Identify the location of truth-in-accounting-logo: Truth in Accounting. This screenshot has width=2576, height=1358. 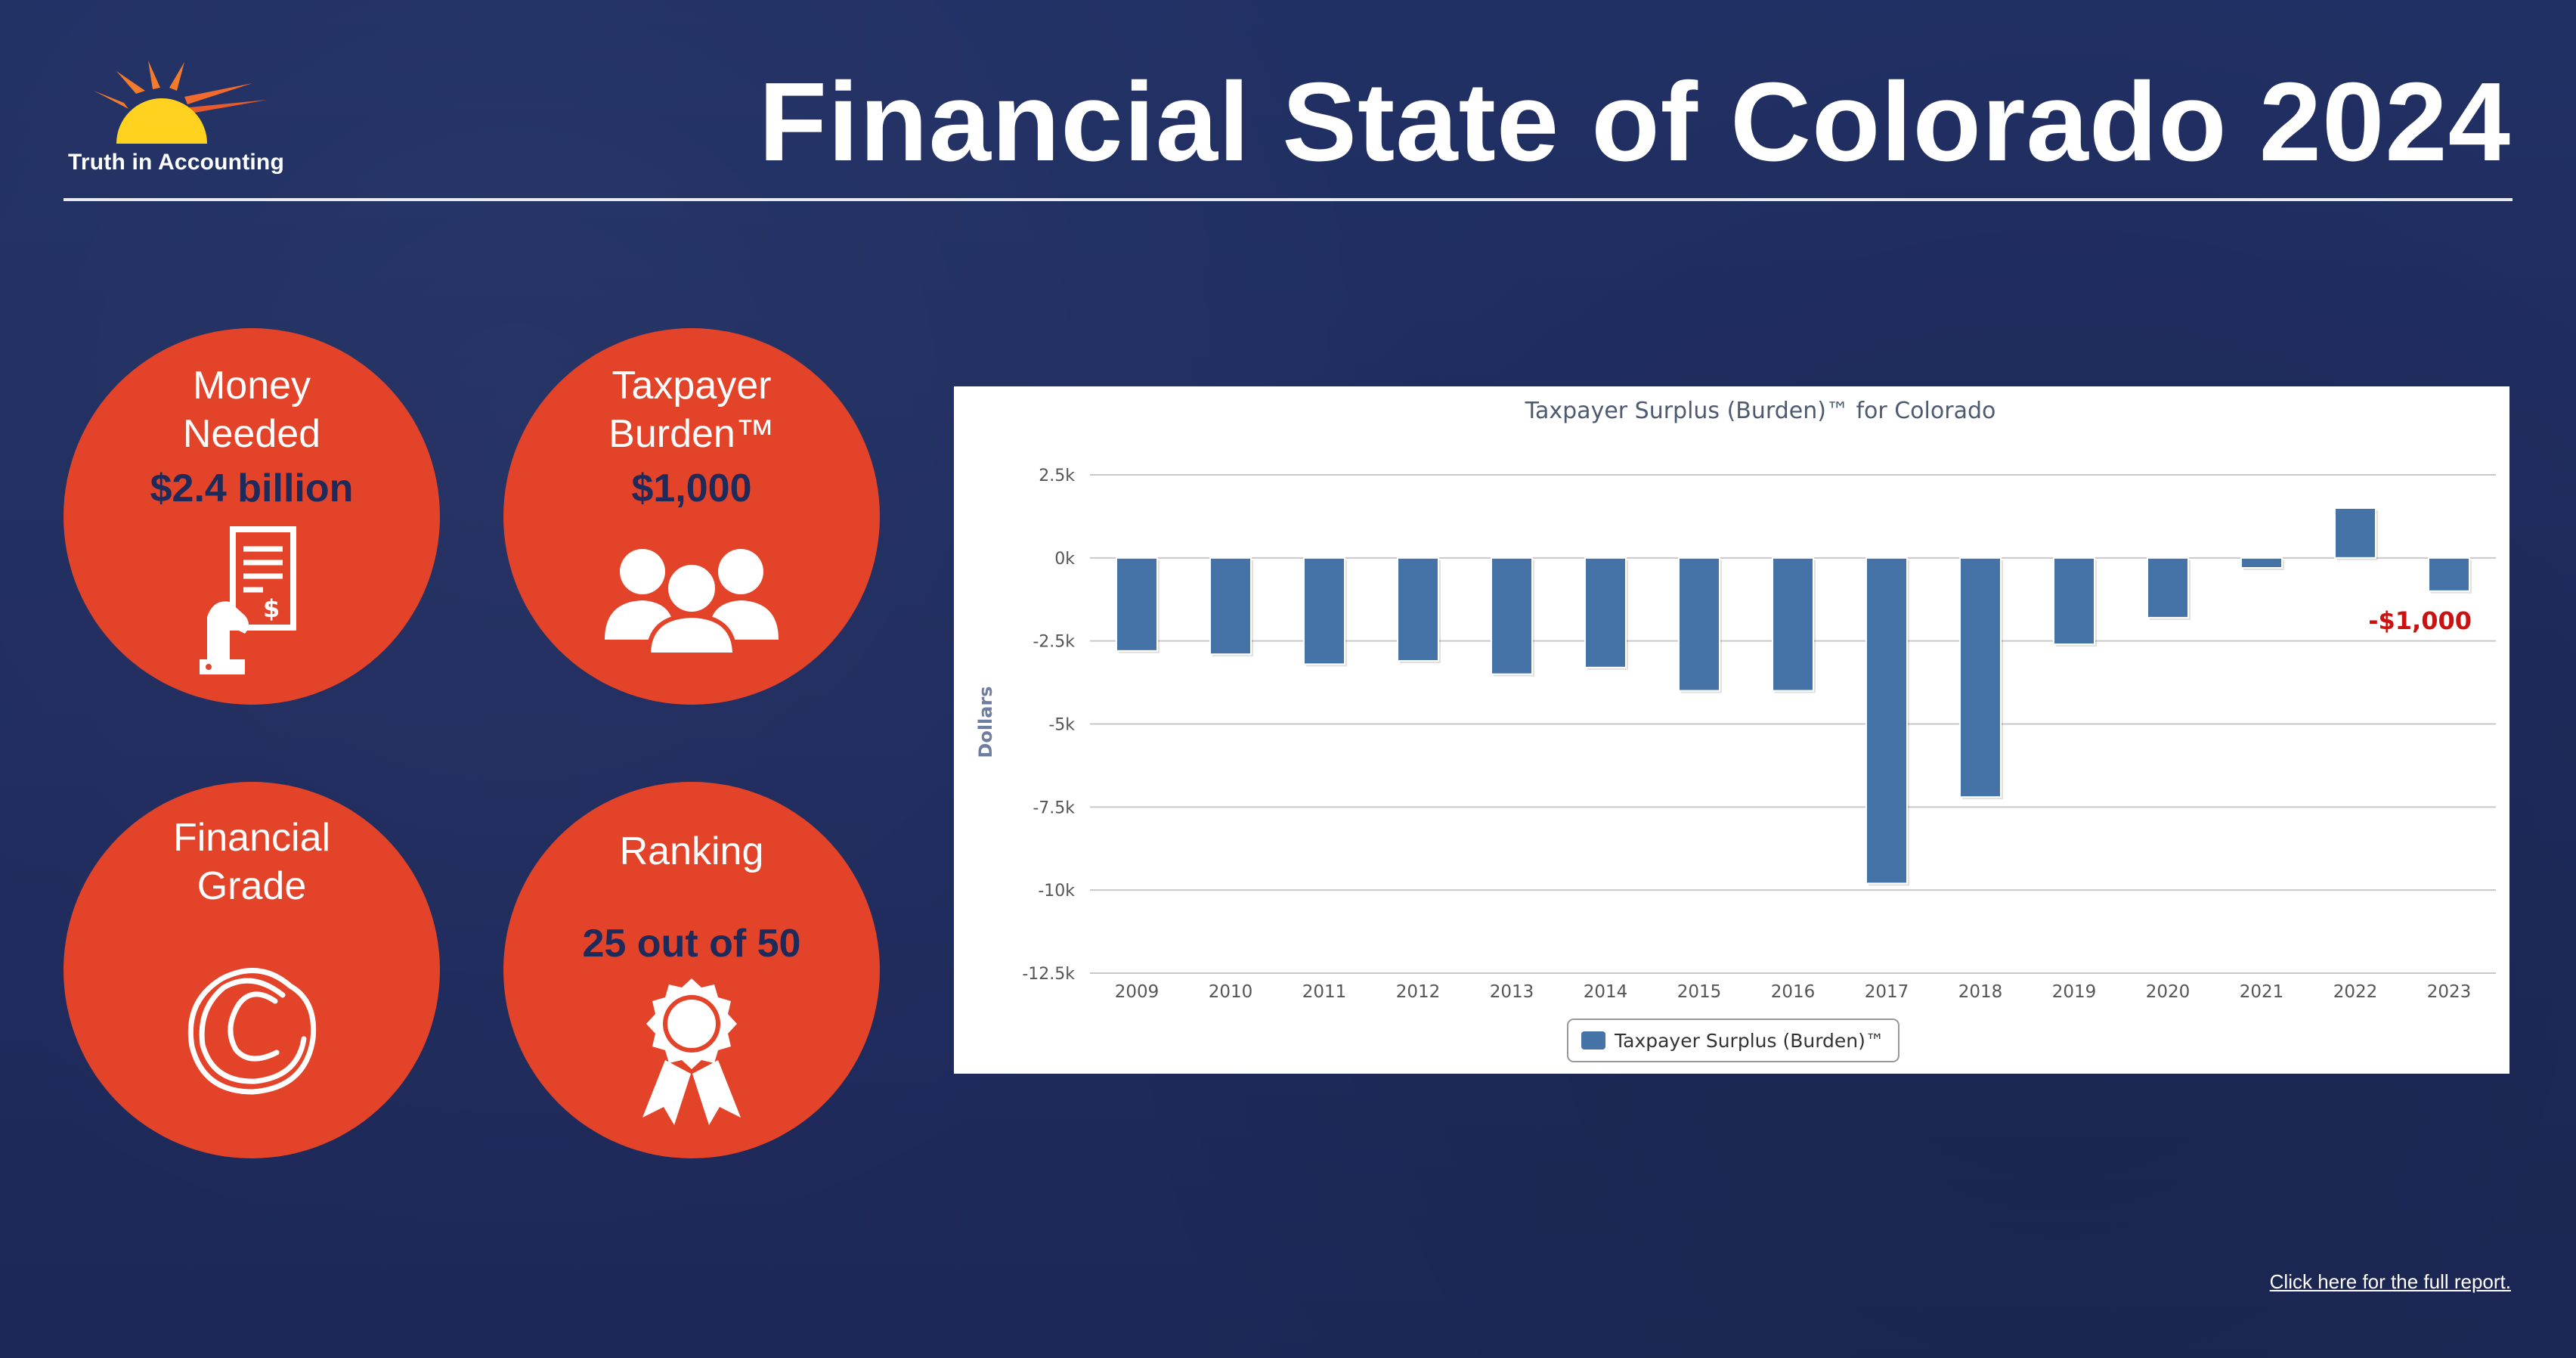
(184, 120).